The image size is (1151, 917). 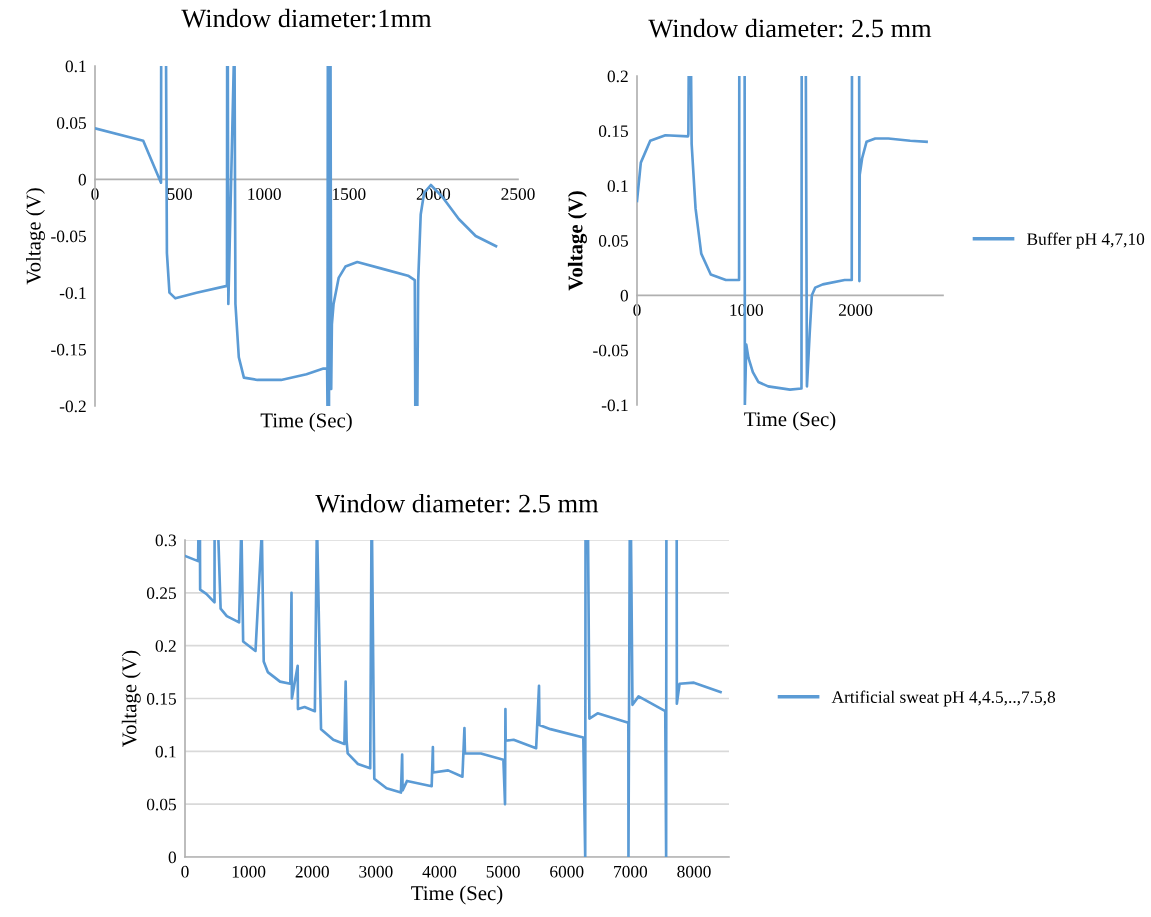 What do you see at coordinates (631, 871) in the screenshot?
I see `x-tick-label: 7000` at bounding box center [631, 871].